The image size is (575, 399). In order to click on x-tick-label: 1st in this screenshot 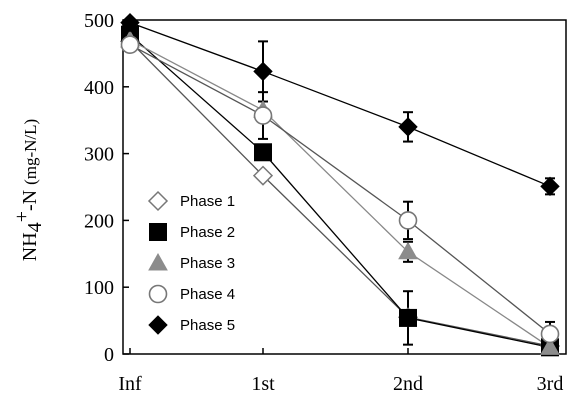, I will do `click(263, 384)`.